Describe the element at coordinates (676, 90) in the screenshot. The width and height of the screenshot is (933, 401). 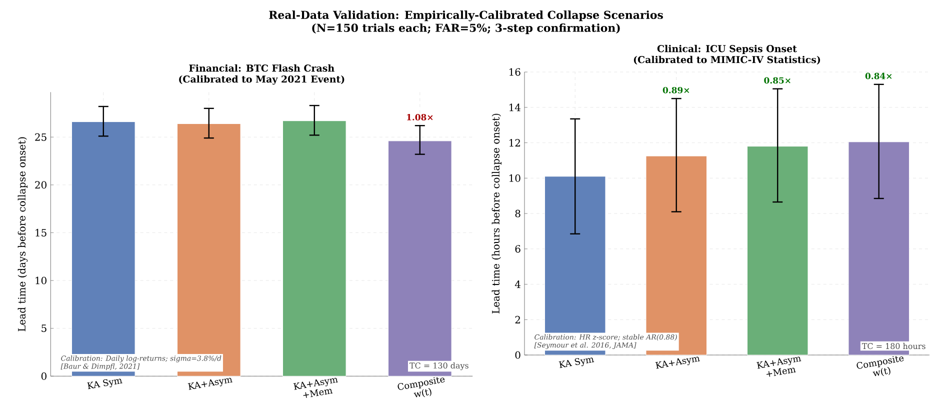
I see `annotation: 0.89×` at that location.